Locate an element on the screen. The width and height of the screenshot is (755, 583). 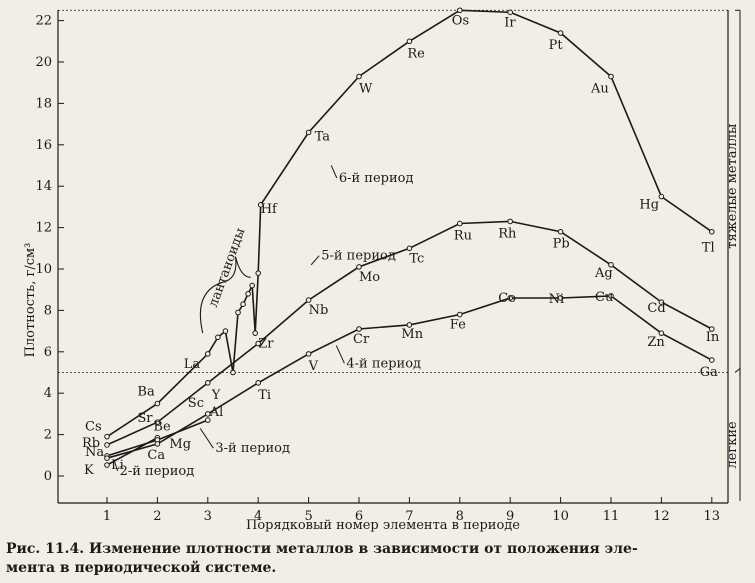
x-tick-label: 7 is located at coordinates (409, 516).